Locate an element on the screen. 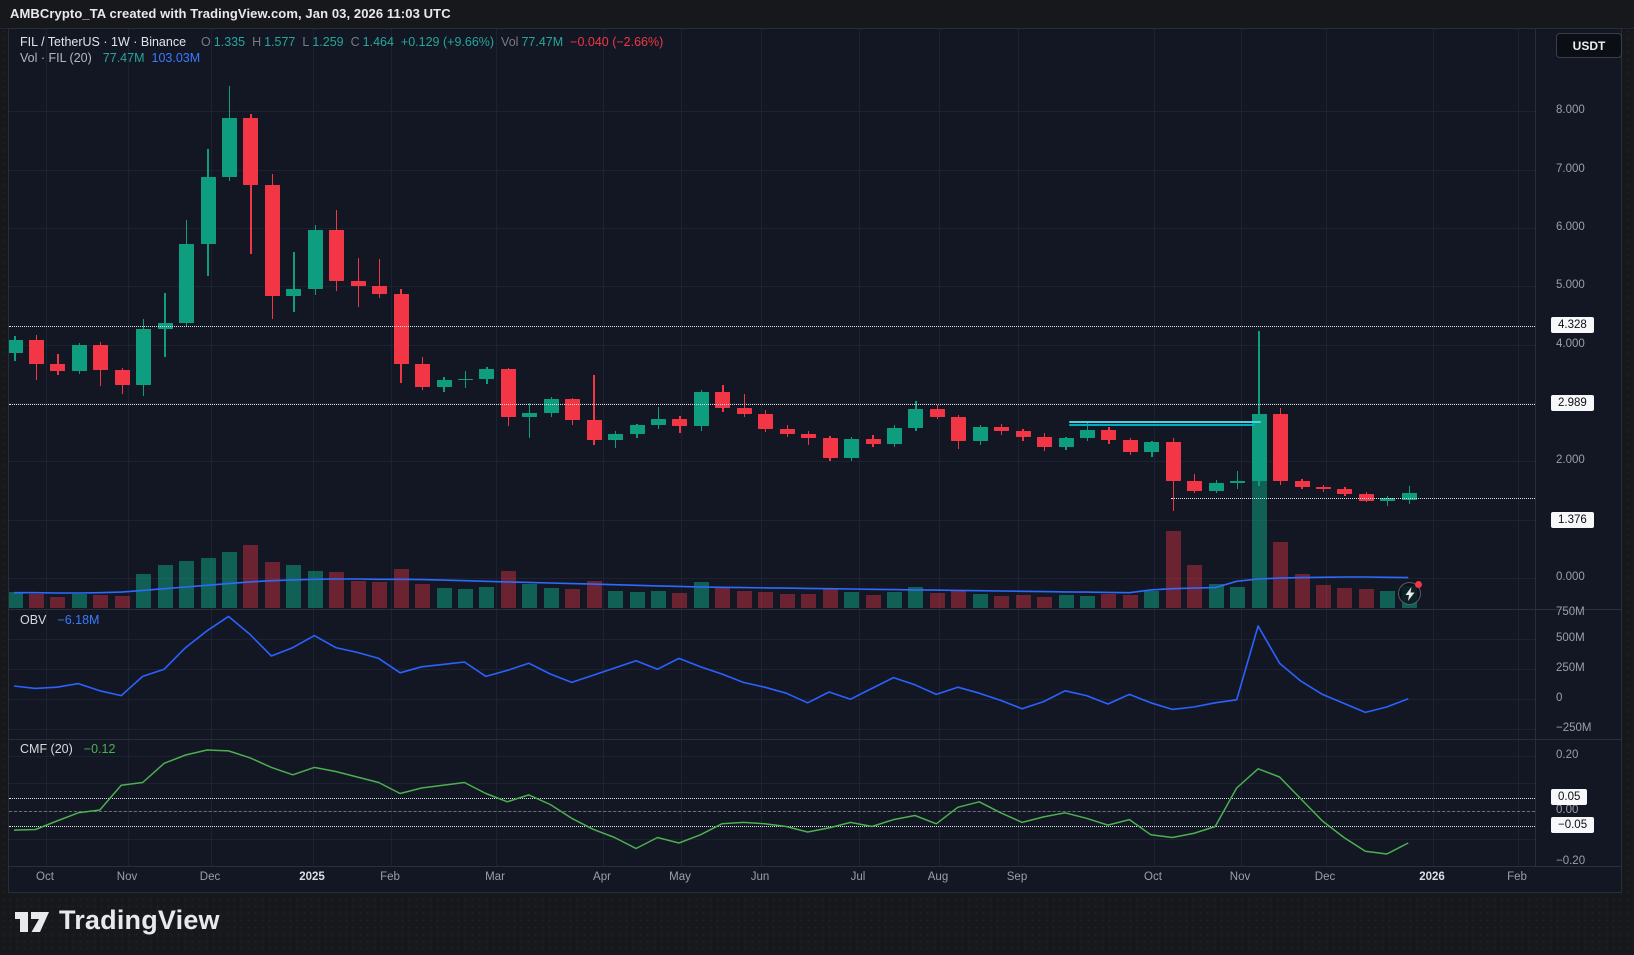 The height and width of the screenshot is (955, 1634). obv-axis-tick: 250M is located at coordinates (1570, 668).